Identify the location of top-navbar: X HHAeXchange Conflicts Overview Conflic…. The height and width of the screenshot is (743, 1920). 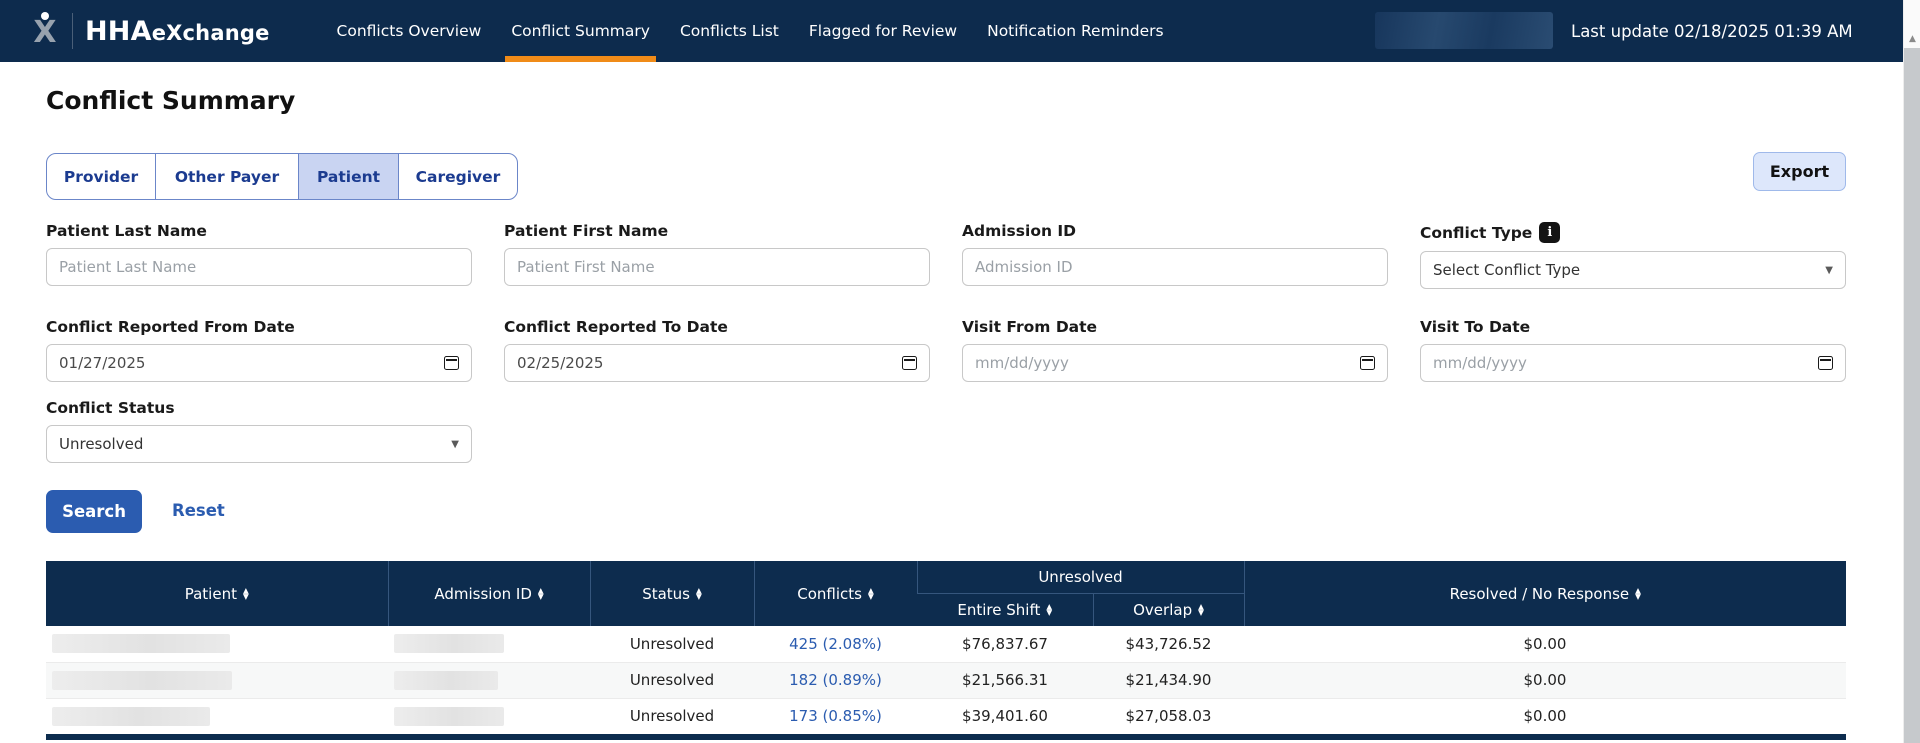
(951, 31).